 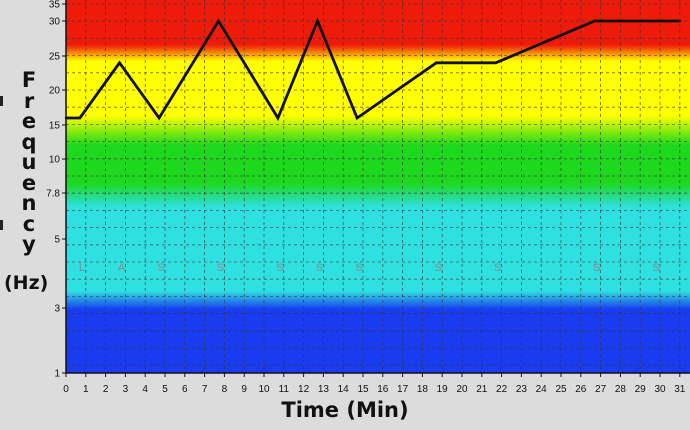 What do you see at coordinates (542, 389) in the screenshot?
I see `x-tick-label: 24` at bounding box center [542, 389].